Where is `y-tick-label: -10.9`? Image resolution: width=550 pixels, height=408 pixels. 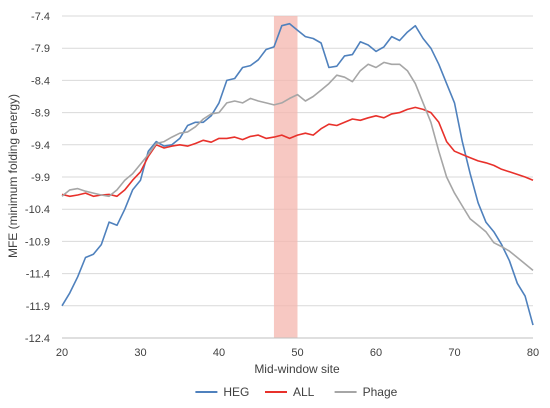 y-tick-label: -10.9 is located at coordinates (37, 242).